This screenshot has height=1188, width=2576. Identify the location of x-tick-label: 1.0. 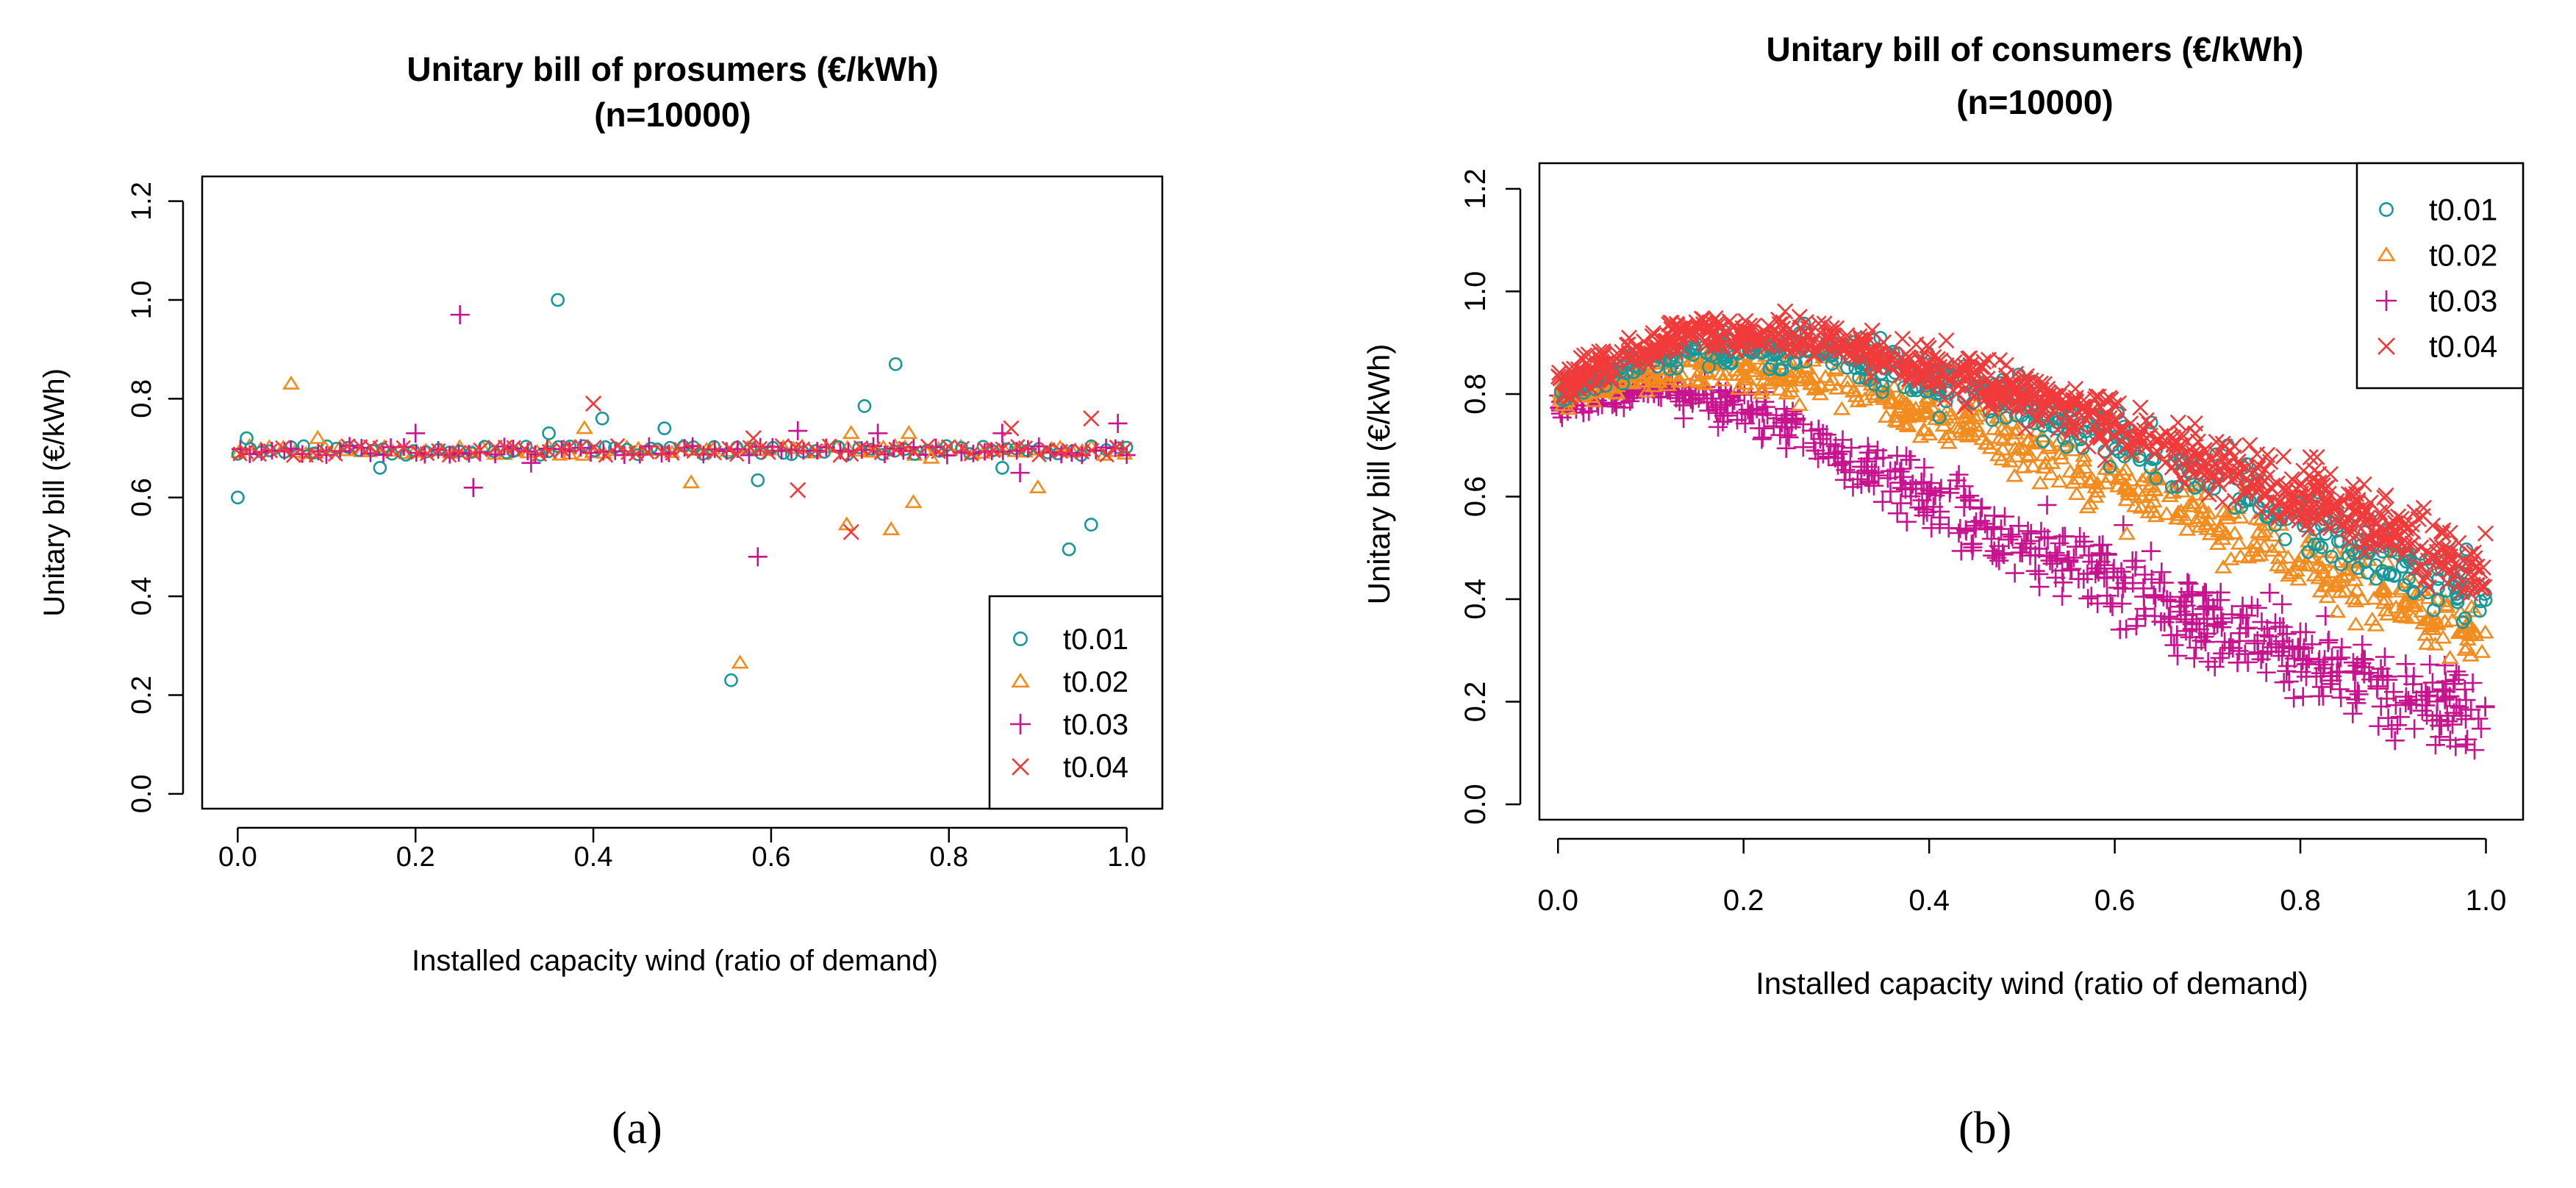
(2486, 900).